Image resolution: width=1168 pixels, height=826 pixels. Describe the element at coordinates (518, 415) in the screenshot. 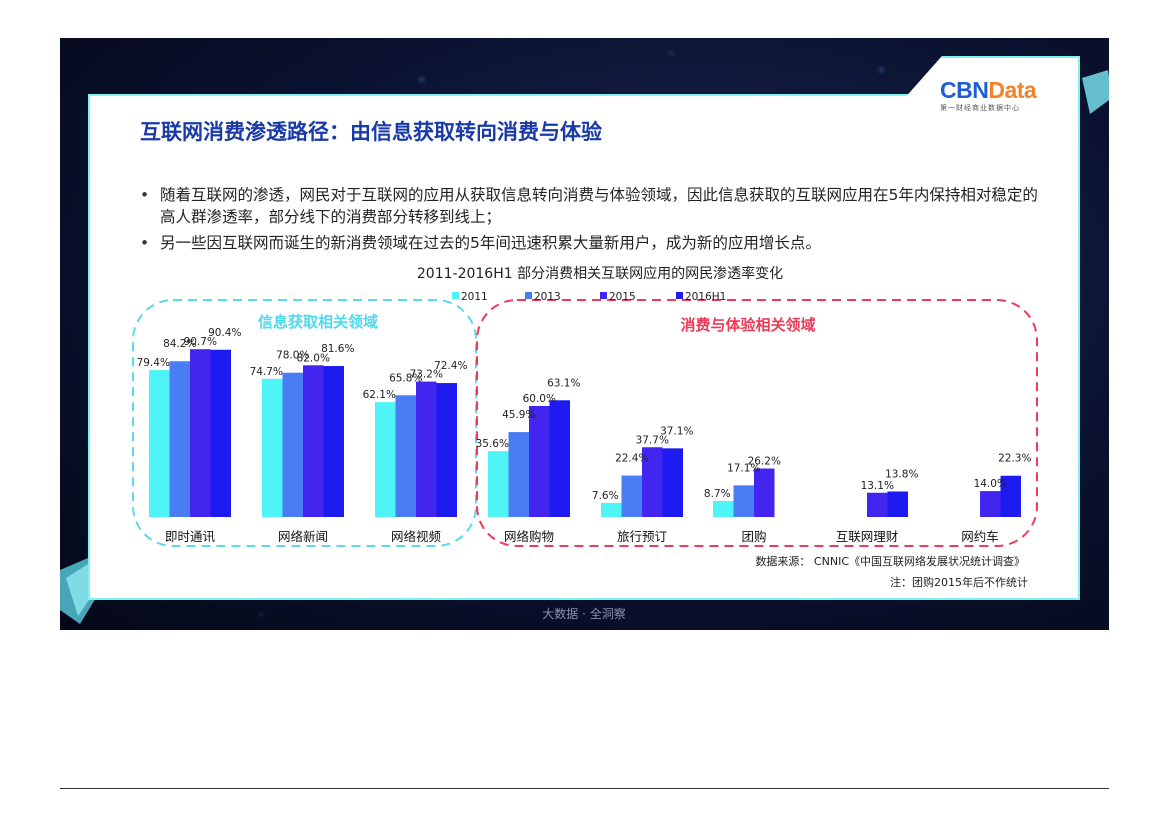

I see `data-label-3-2013: 45.9%` at that location.